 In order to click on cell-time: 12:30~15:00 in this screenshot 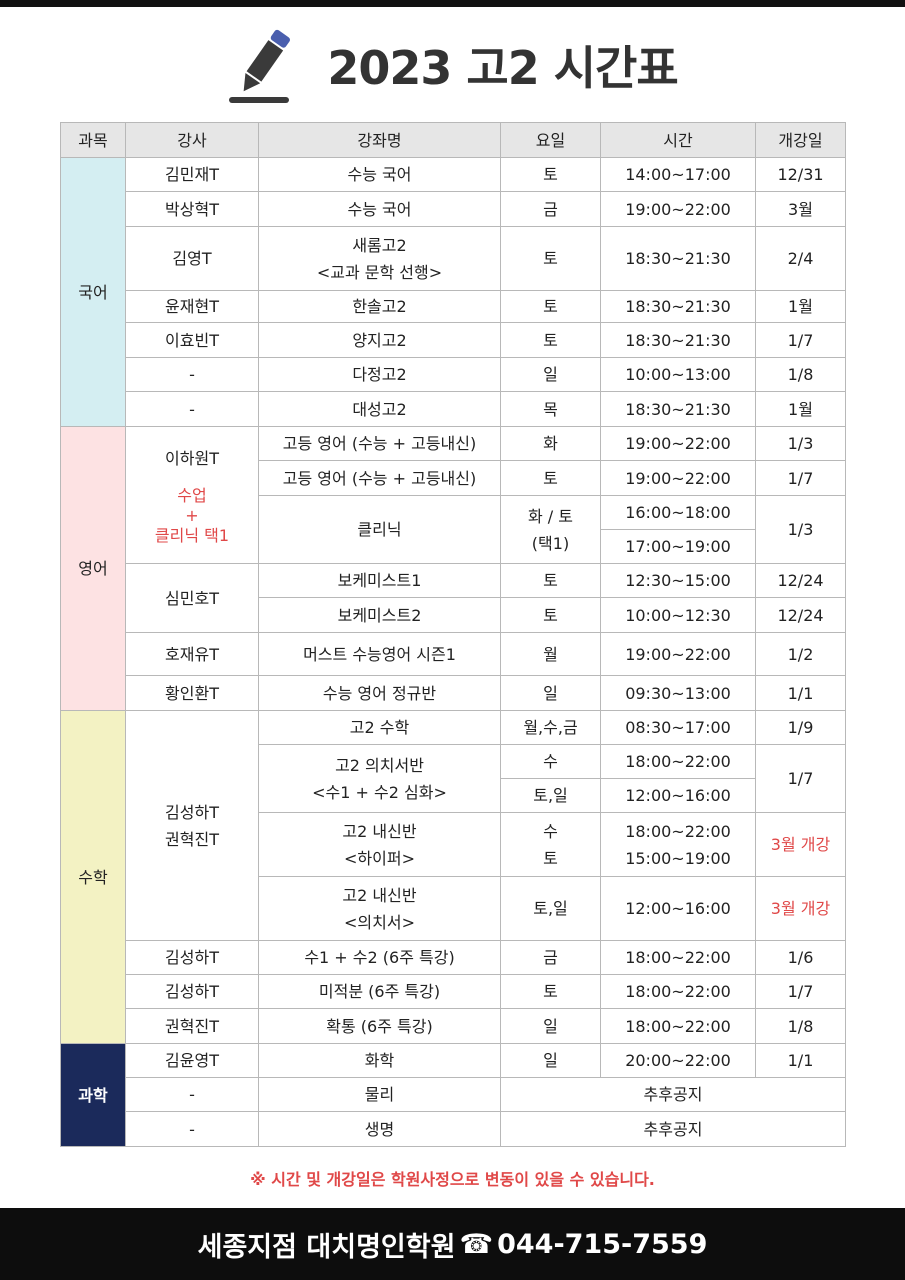, I will do `click(678, 580)`.